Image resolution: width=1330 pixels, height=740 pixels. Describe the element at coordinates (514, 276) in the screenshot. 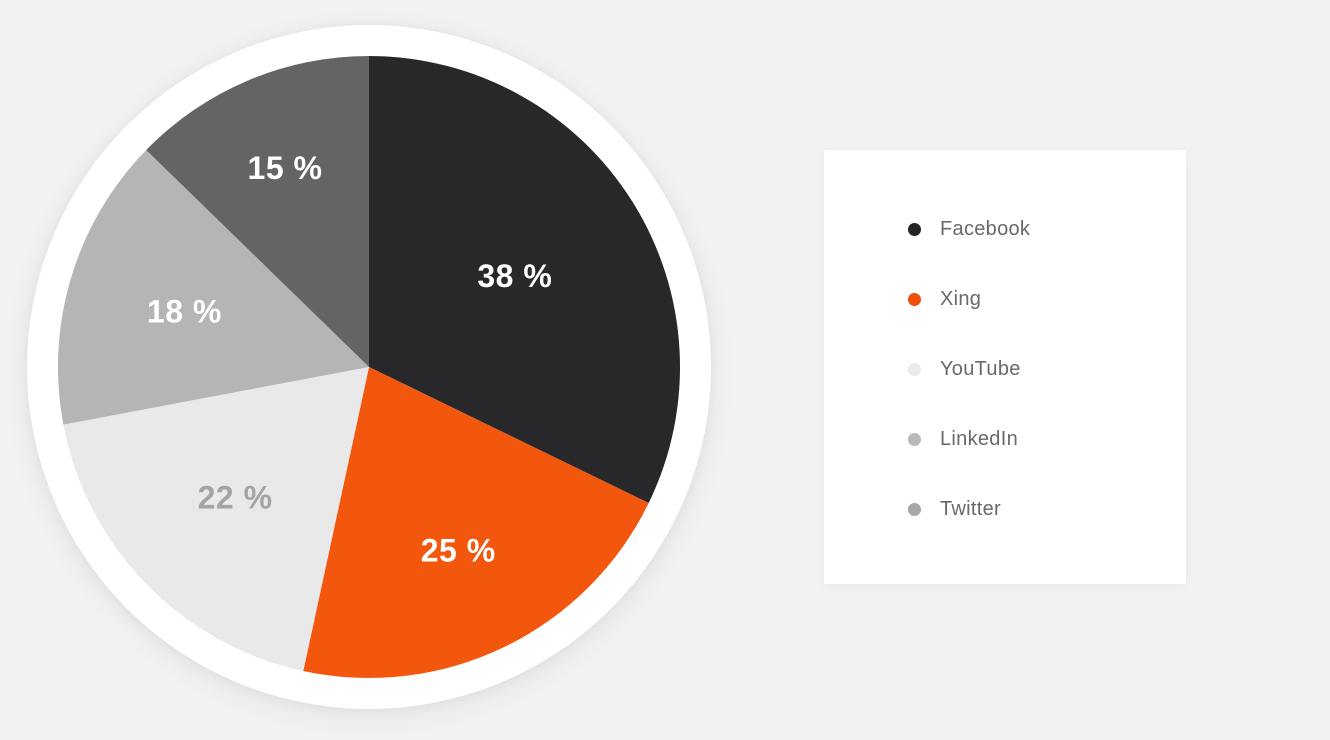

I see `pie-slice-label-facebook: 38 %` at that location.